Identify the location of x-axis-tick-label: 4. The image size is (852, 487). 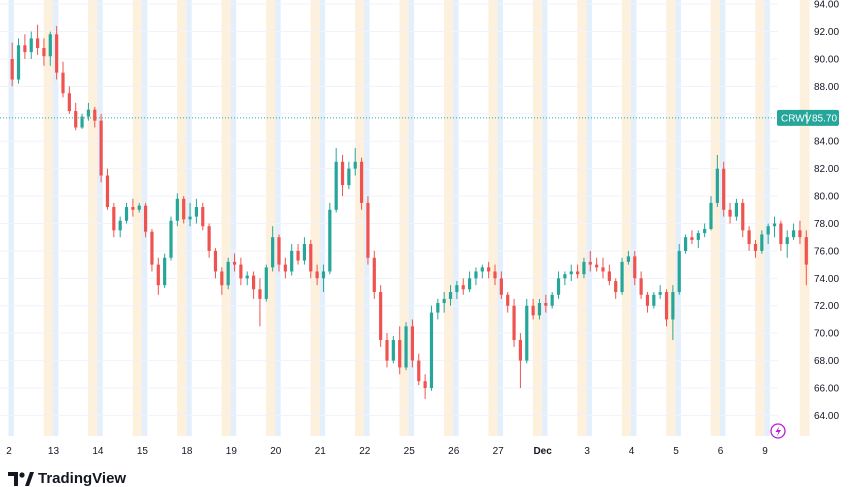
(632, 451).